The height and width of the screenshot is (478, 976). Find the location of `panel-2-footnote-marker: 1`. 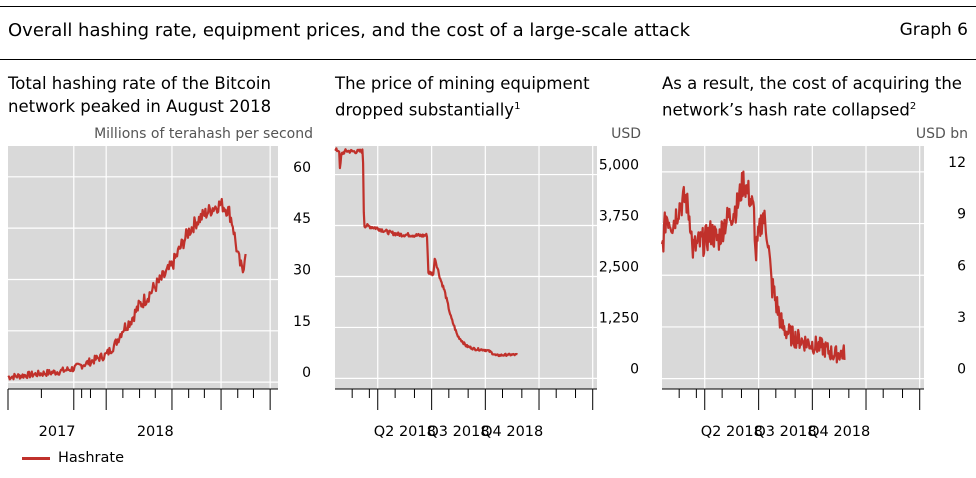

panel-2-footnote-marker: 1 is located at coordinates (517, 106).